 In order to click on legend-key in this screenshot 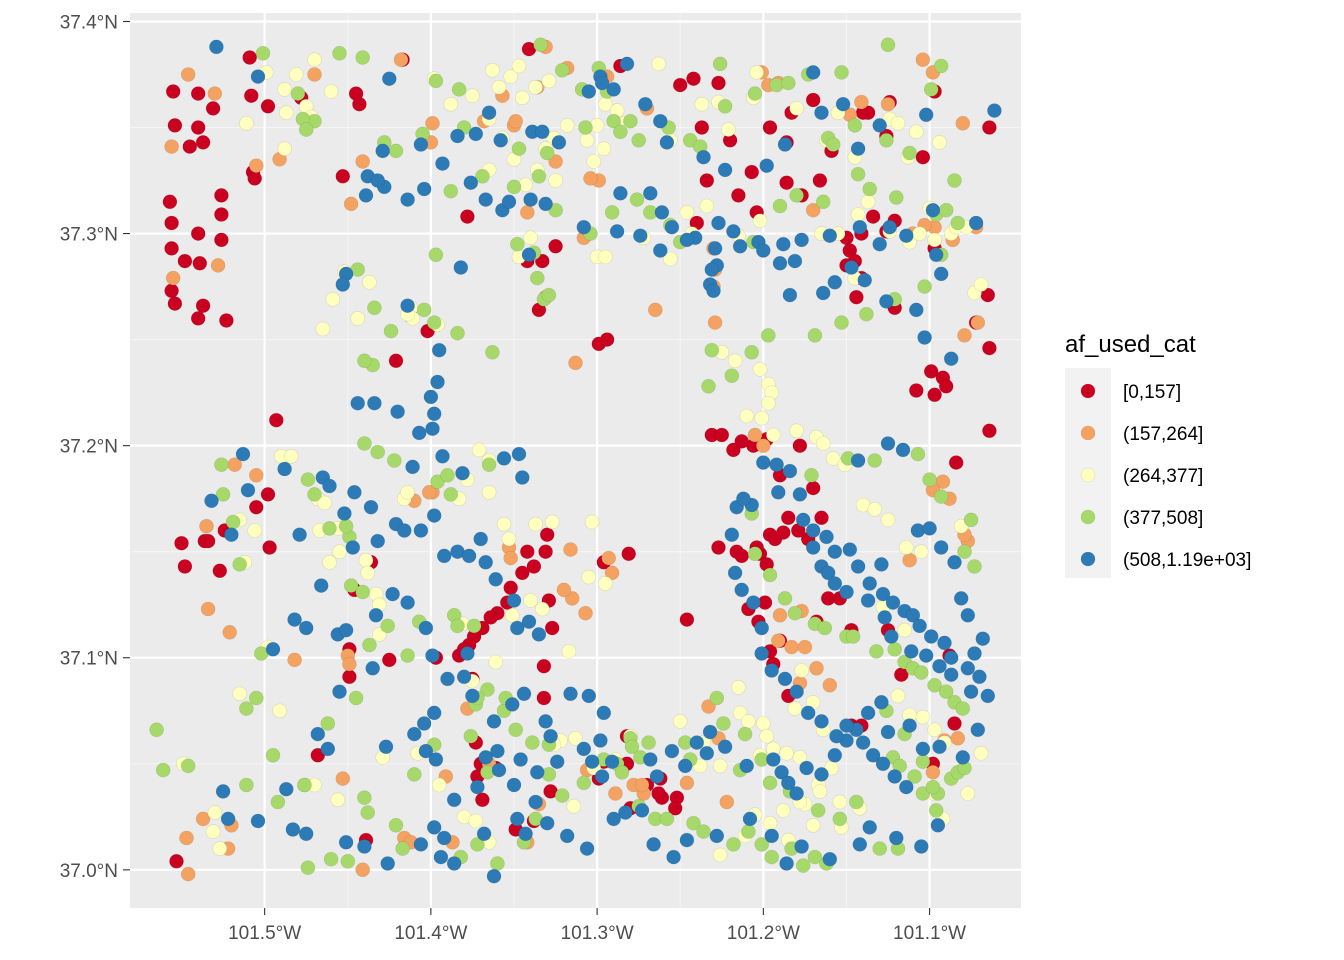, I will do `click(1088, 517)`.